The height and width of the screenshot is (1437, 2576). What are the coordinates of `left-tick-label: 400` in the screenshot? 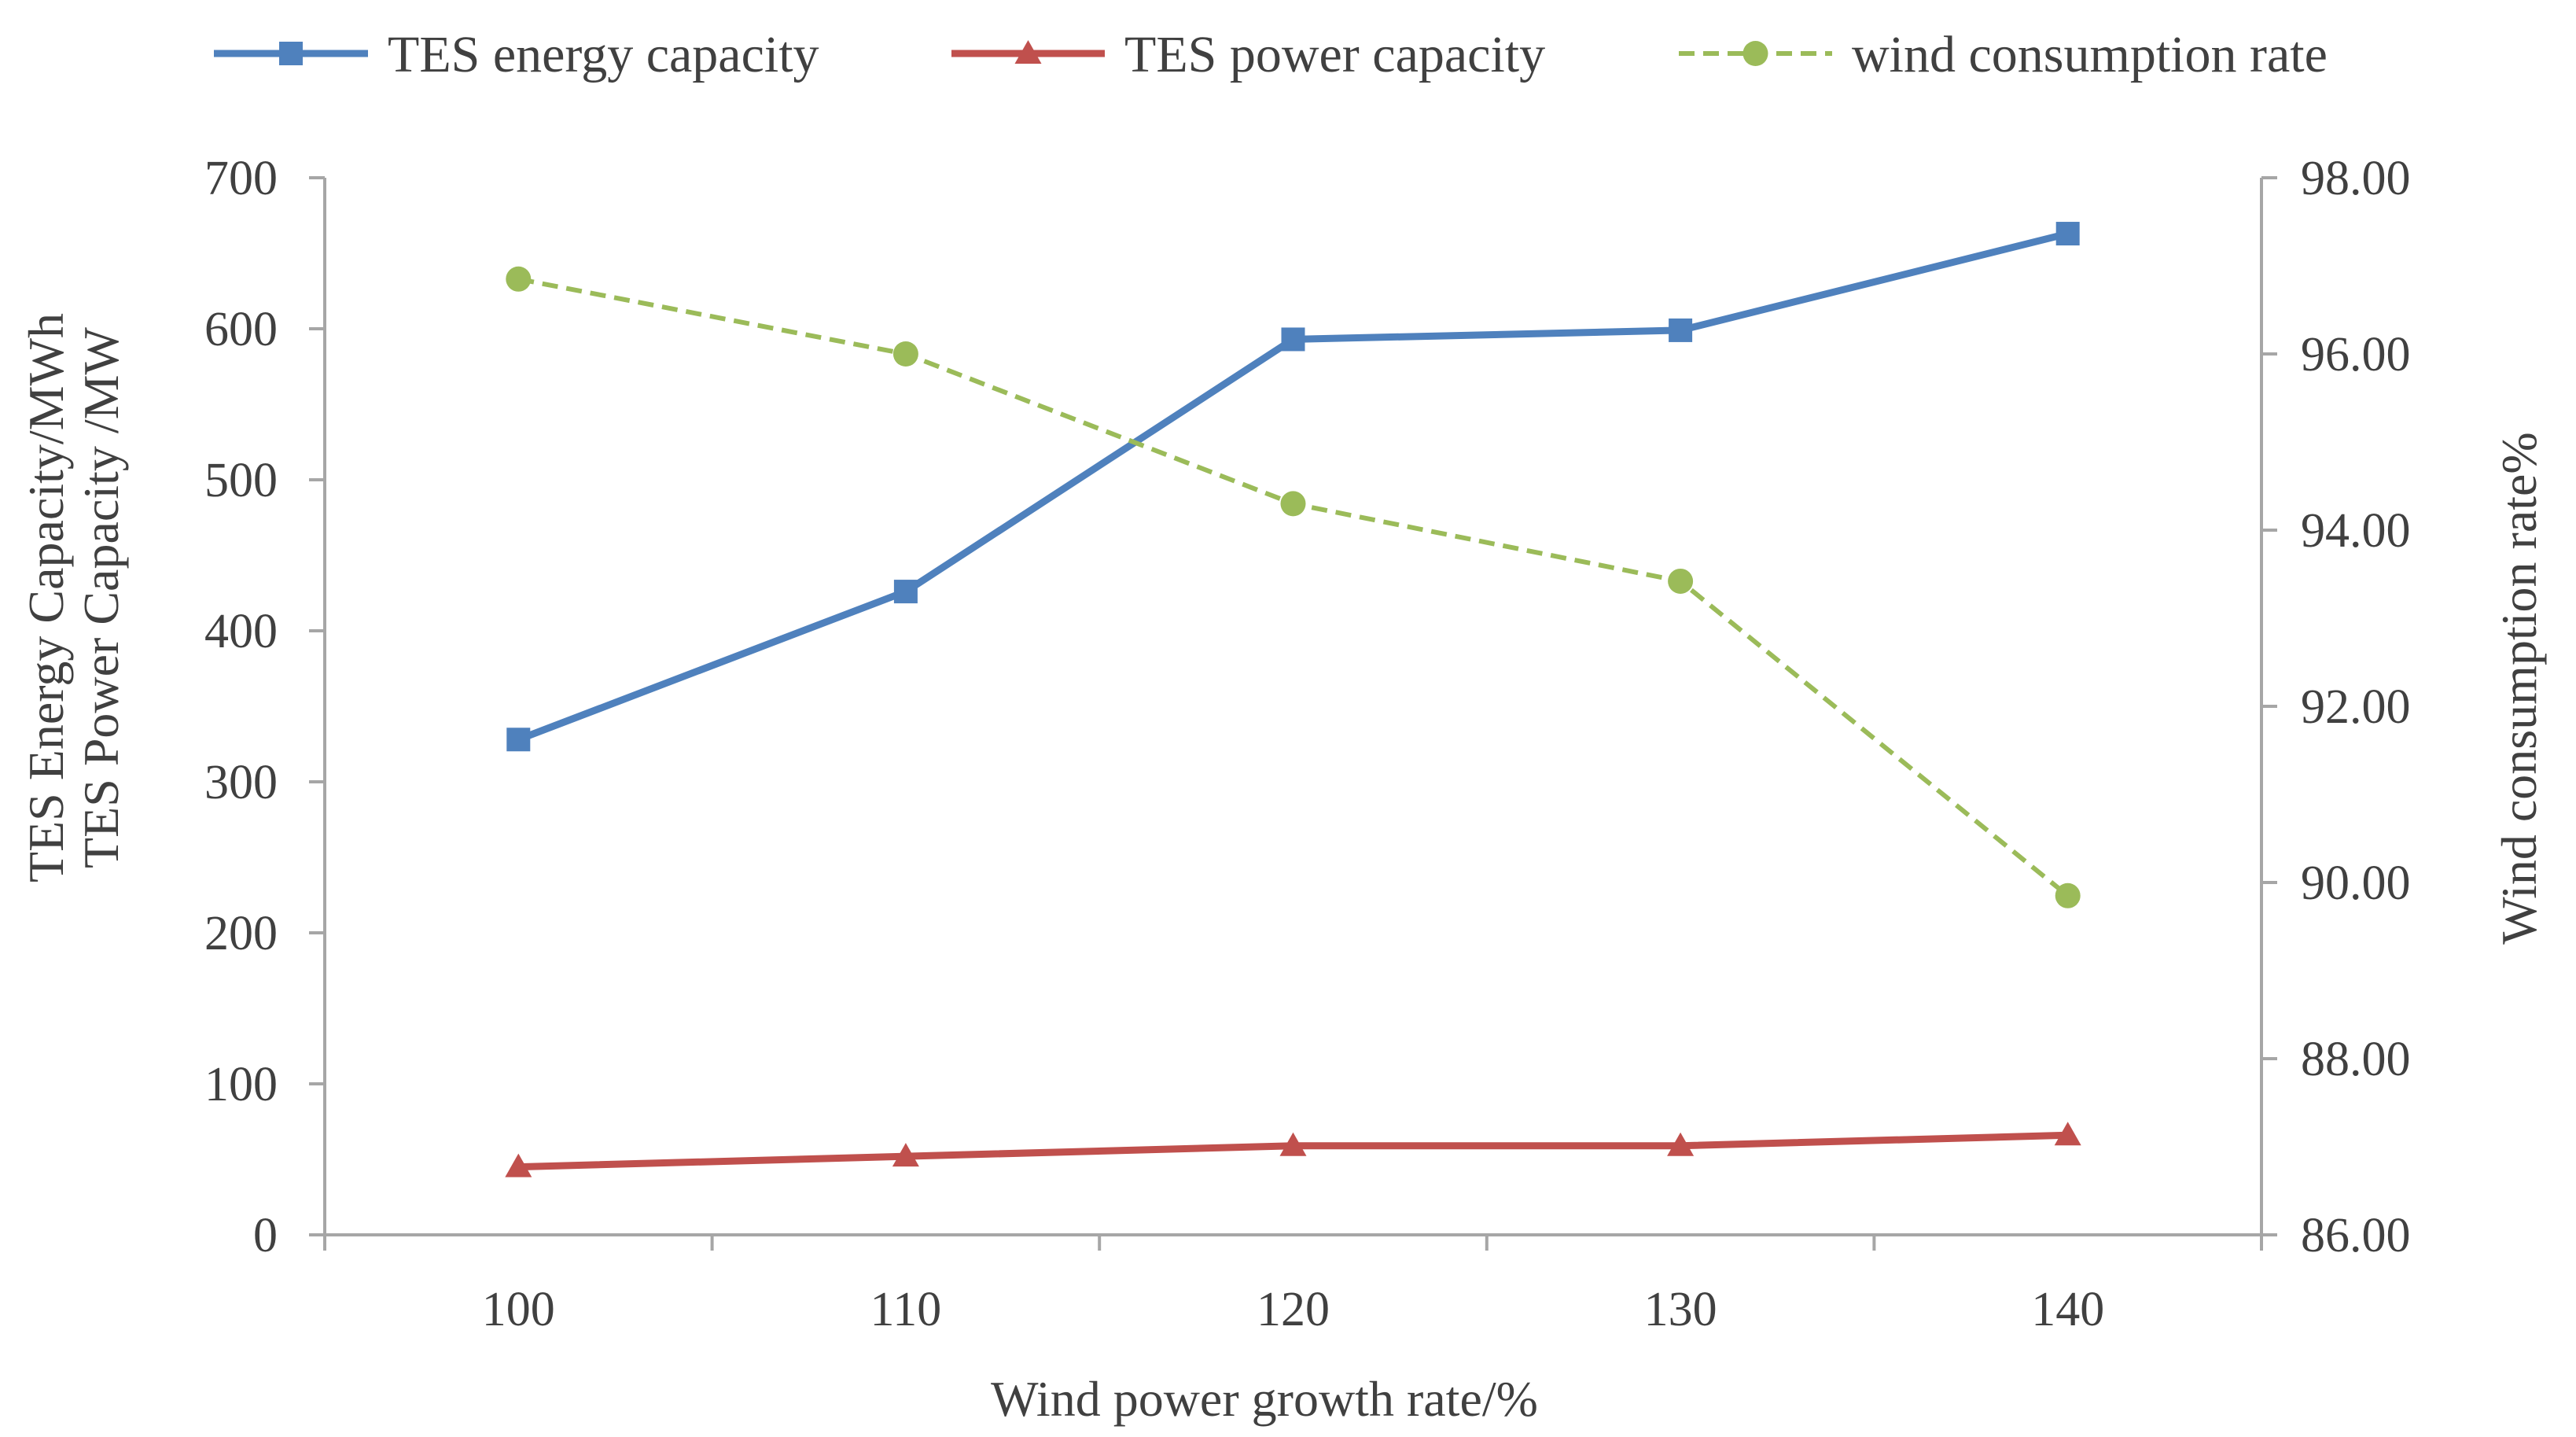 It's located at (241, 632).